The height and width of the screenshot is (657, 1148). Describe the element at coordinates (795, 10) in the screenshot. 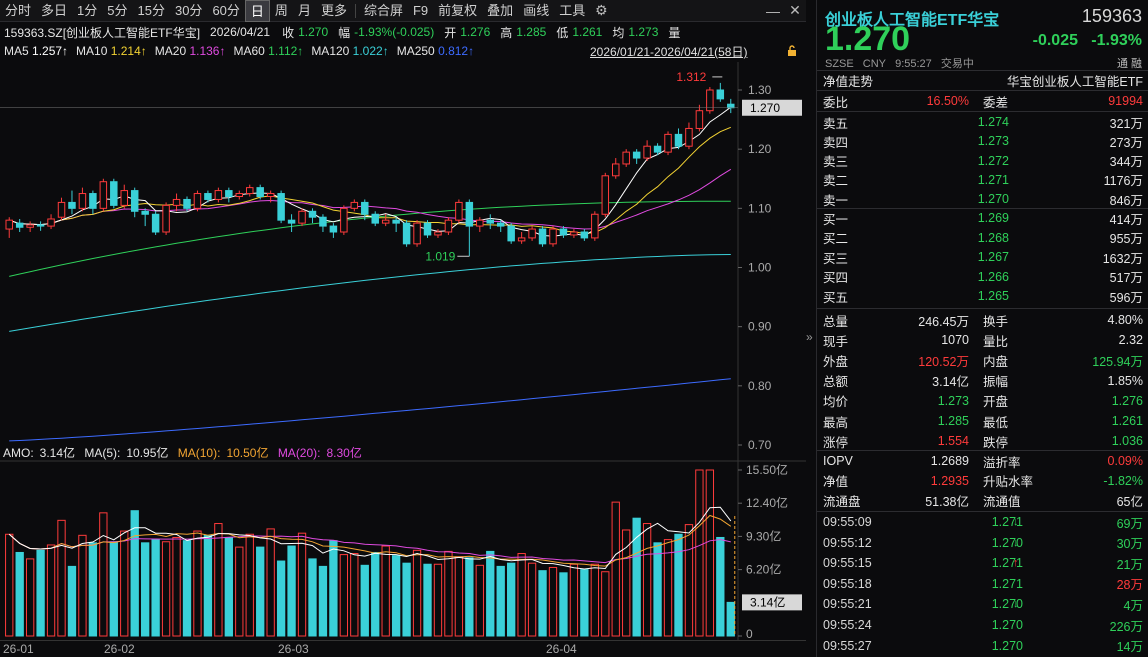

I see `close-icon: ✕` at that location.